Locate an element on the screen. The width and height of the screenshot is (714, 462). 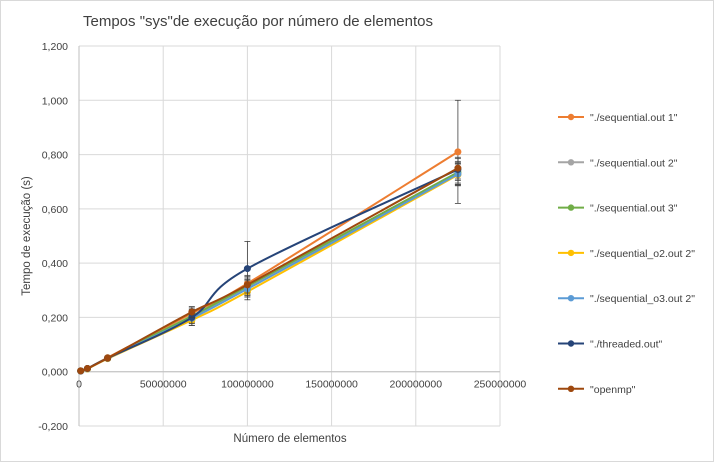
x-tick-label: 0 is located at coordinates (79, 385).